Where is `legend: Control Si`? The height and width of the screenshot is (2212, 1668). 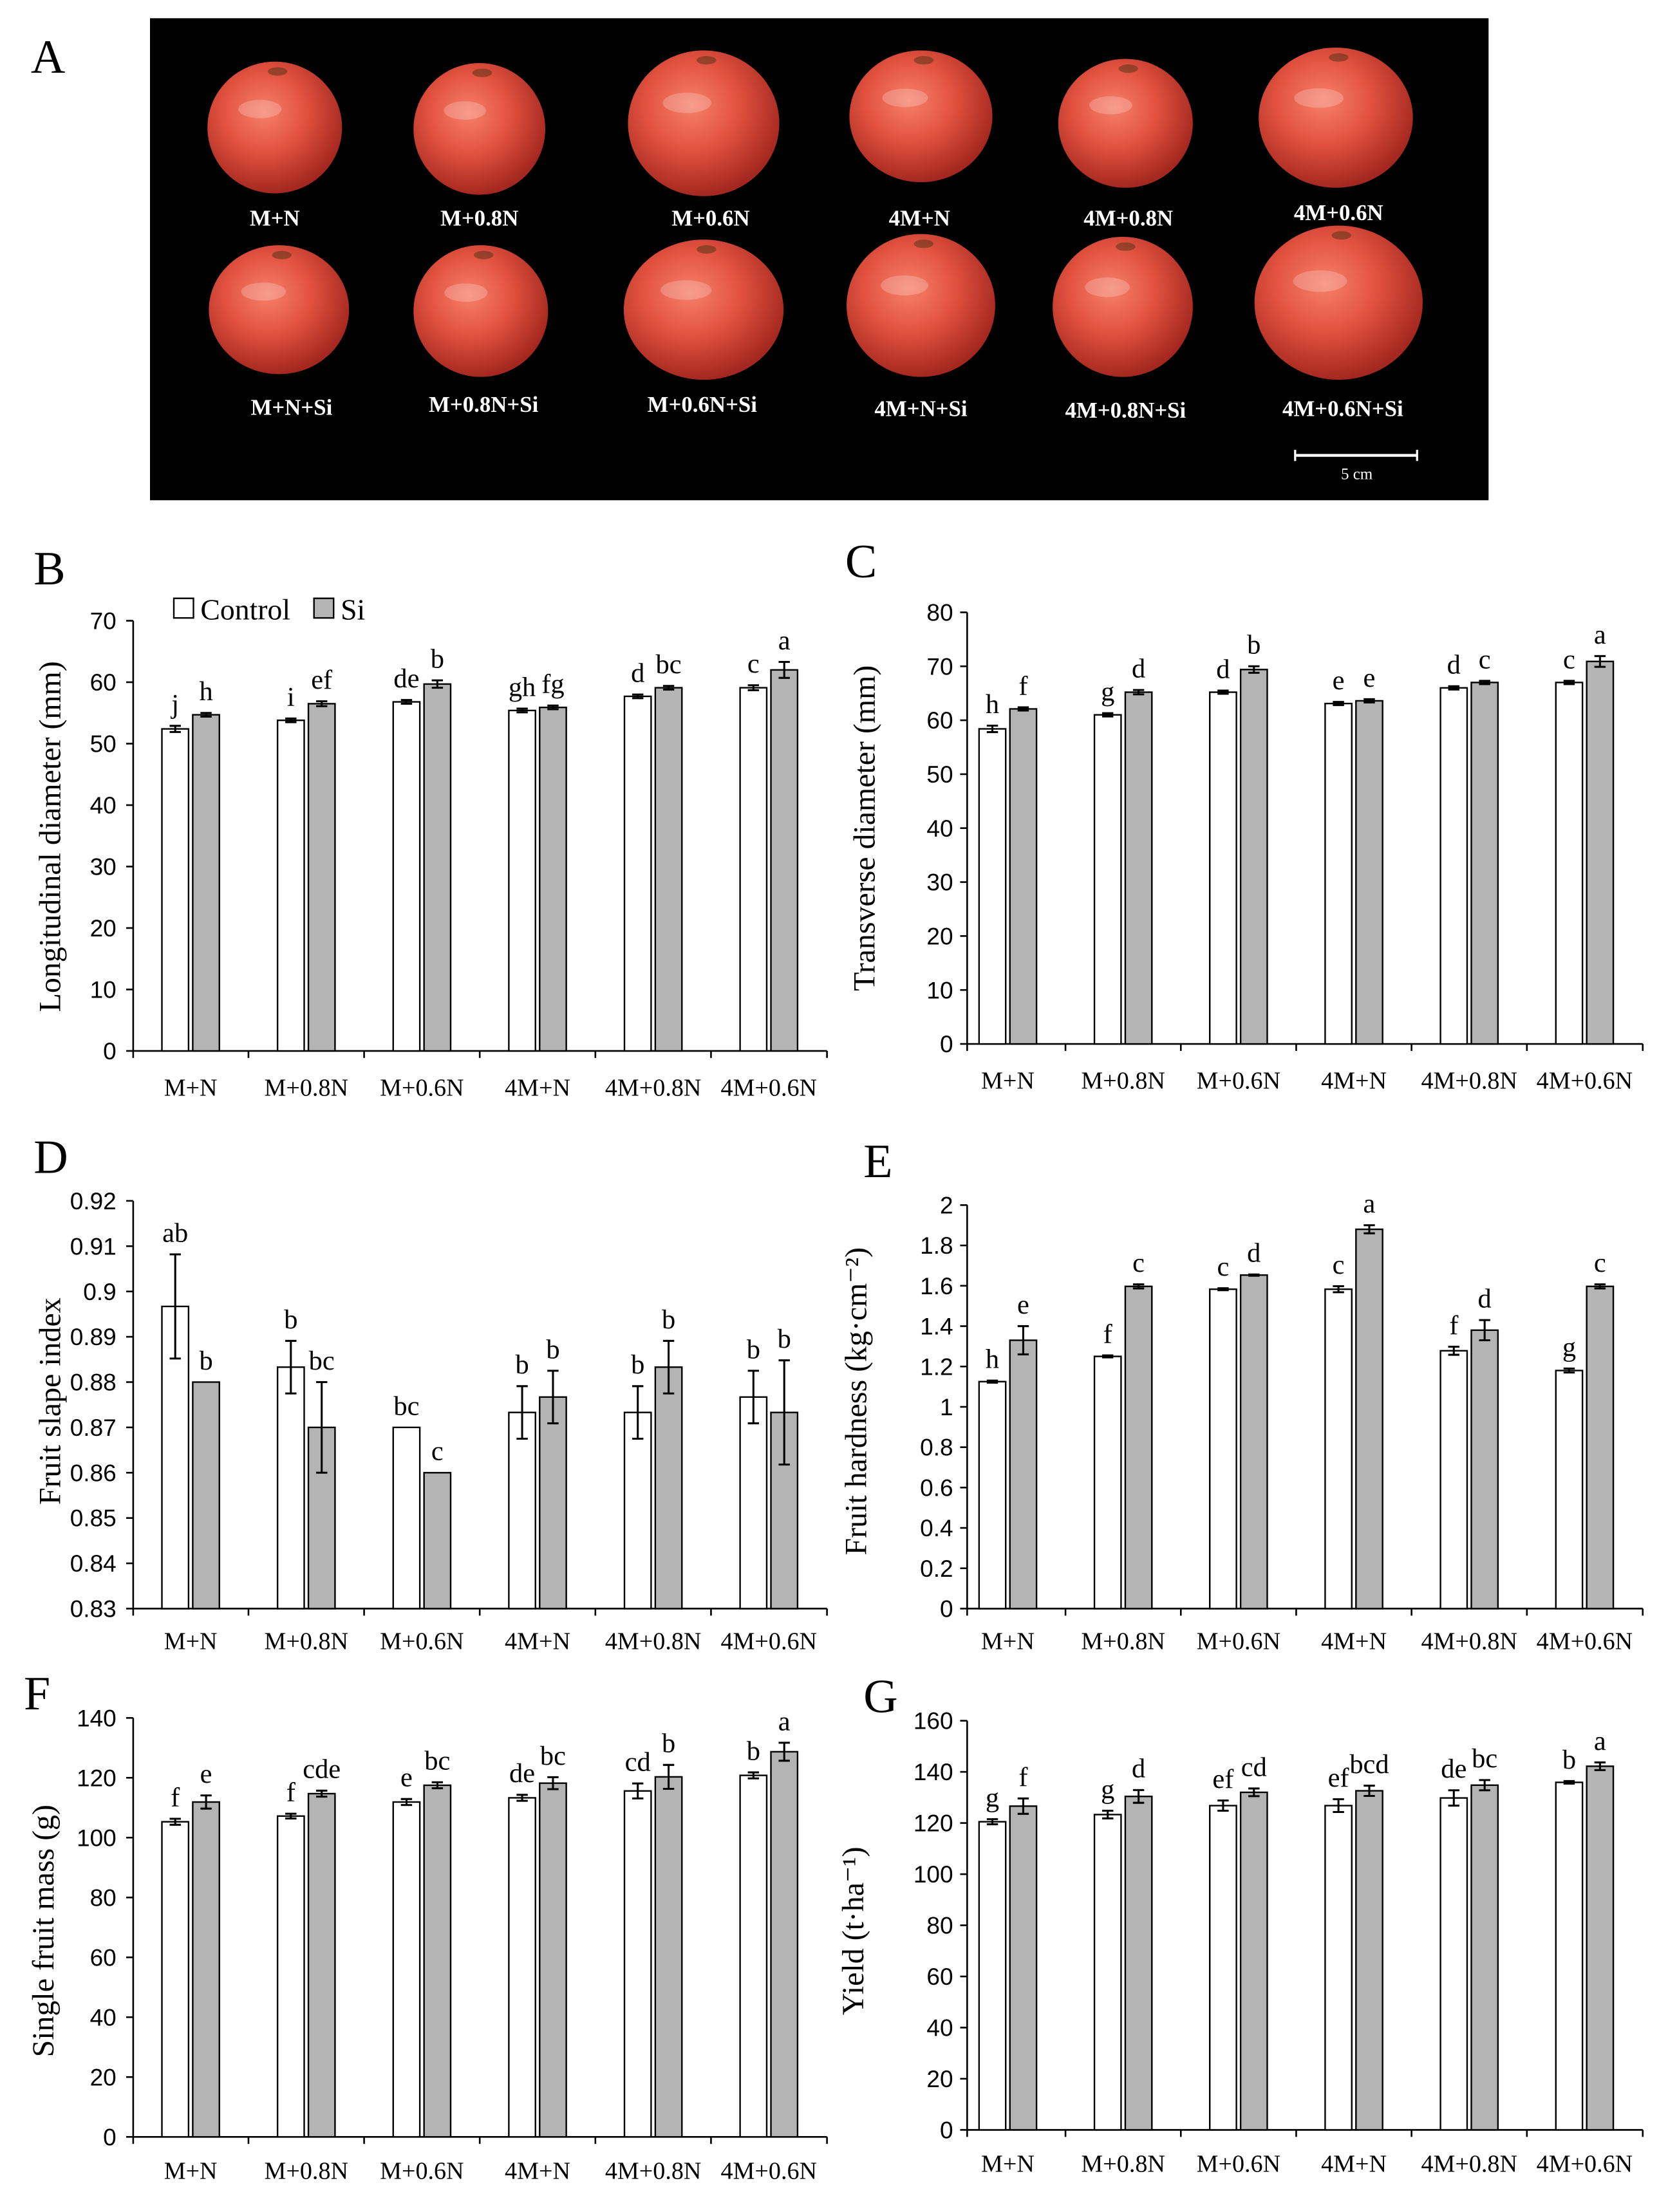
legend: Control Si is located at coordinates (269, 609).